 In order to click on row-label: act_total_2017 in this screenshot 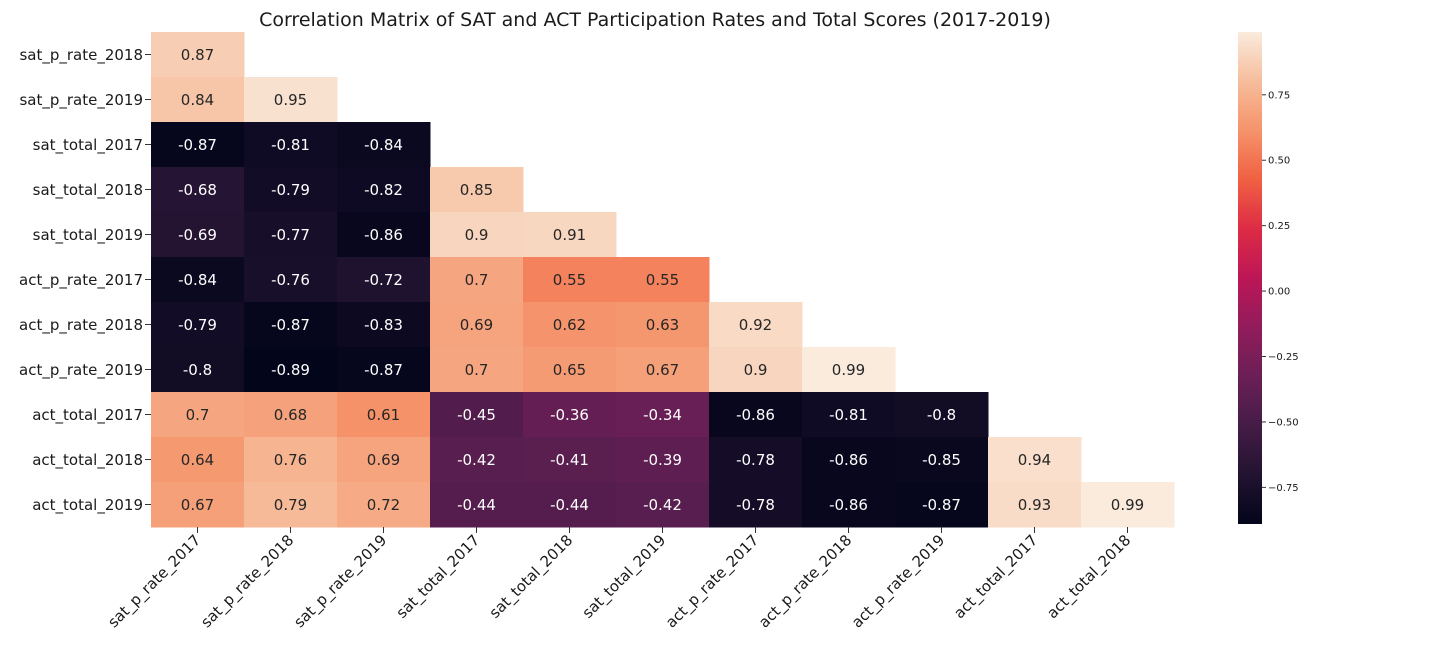, I will do `click(87, 415)`.